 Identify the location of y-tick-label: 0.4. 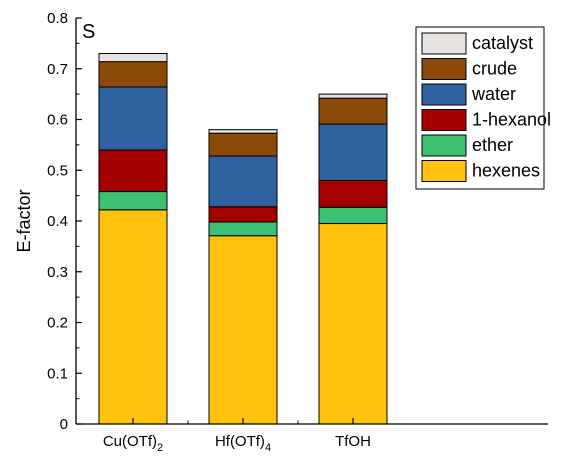
(57, 221).